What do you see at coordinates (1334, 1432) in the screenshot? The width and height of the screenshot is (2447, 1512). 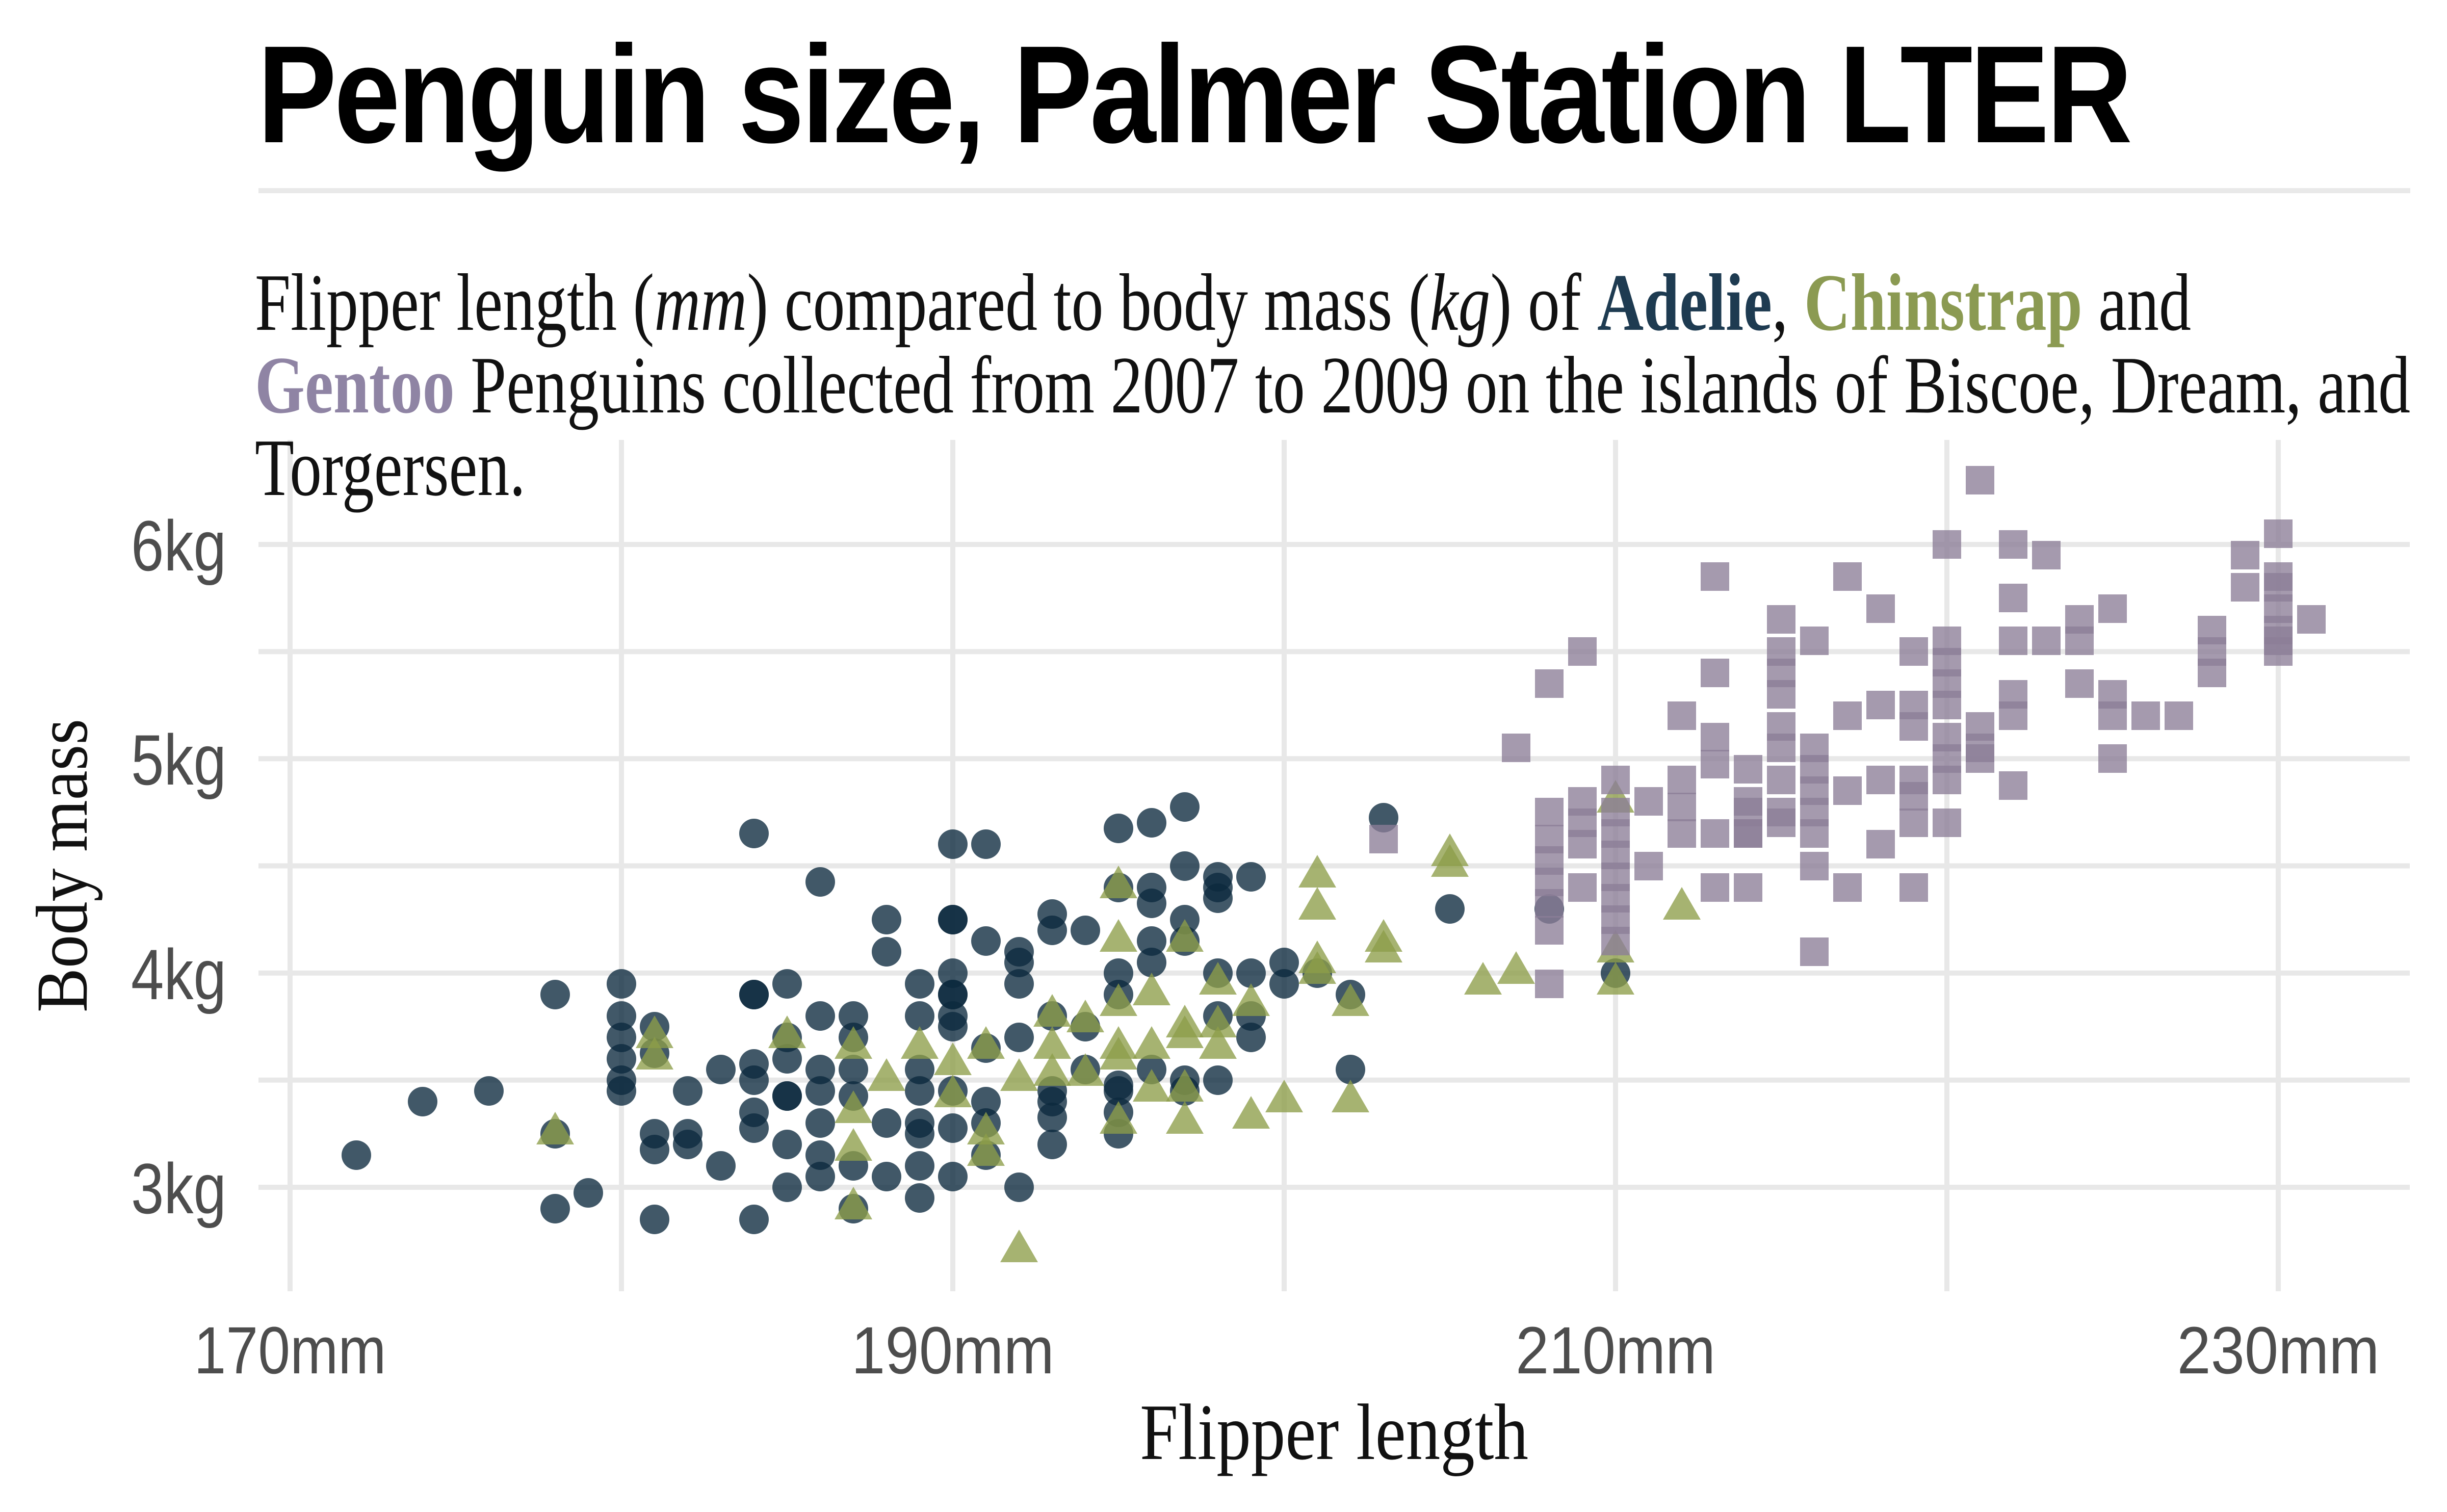 I see `svg-text: Flipper length` at bounding box center [1334, 1432].